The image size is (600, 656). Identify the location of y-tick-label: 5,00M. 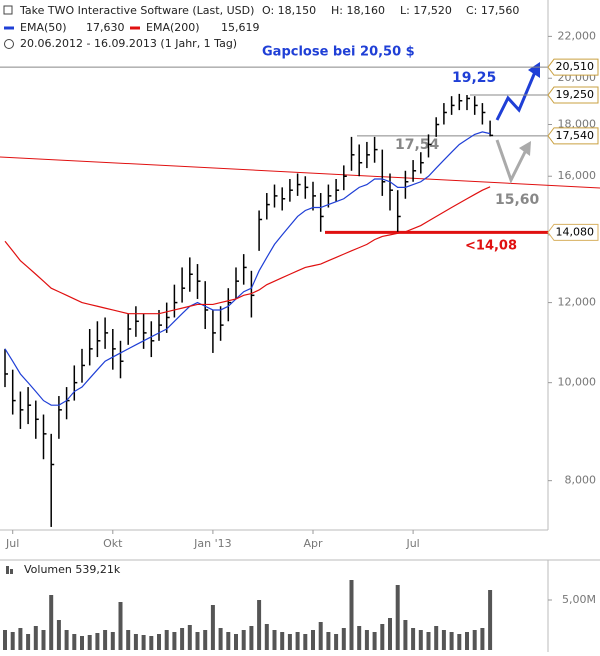
(579, 599).